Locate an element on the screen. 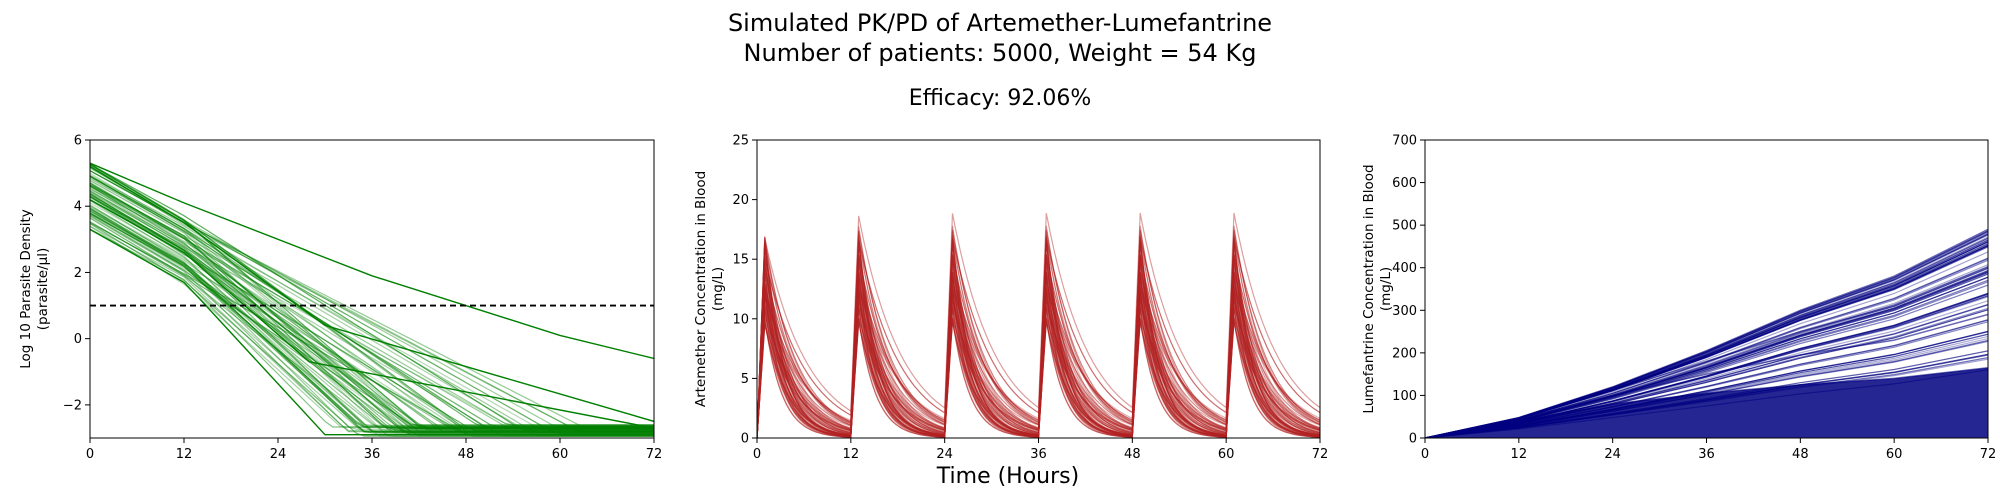 The height and width of the screenshot is (500, 2000). y-tick-label: 10 is located at coordinates (740, 319).